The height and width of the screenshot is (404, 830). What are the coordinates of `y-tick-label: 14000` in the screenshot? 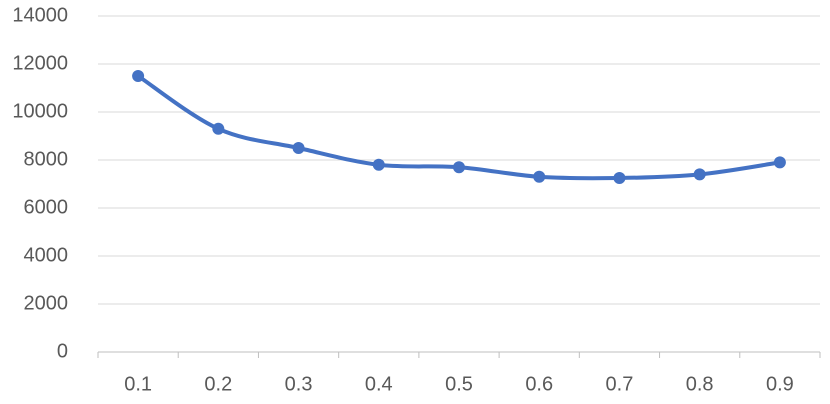 It's located at (40, 15).